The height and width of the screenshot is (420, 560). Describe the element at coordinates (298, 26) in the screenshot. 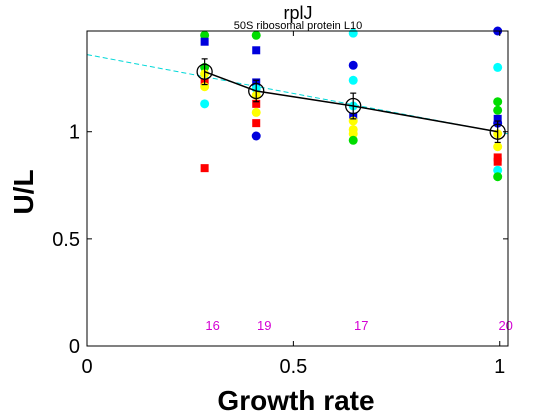

I see `chart-subtitle: 50S ribosomal protein L10` at that location.